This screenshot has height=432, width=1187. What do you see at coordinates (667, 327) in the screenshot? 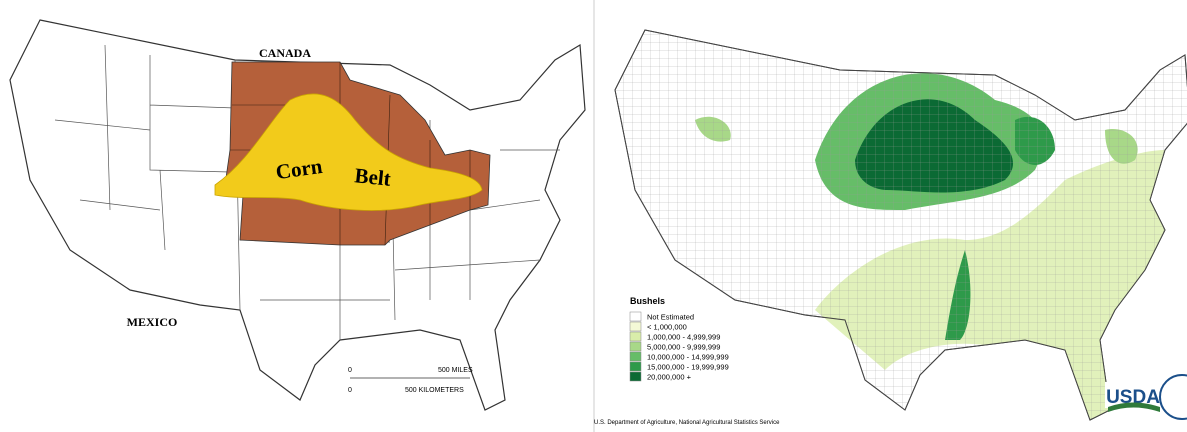
I see `legend-label: < 1,000,000` at bounding box center [667, 327].